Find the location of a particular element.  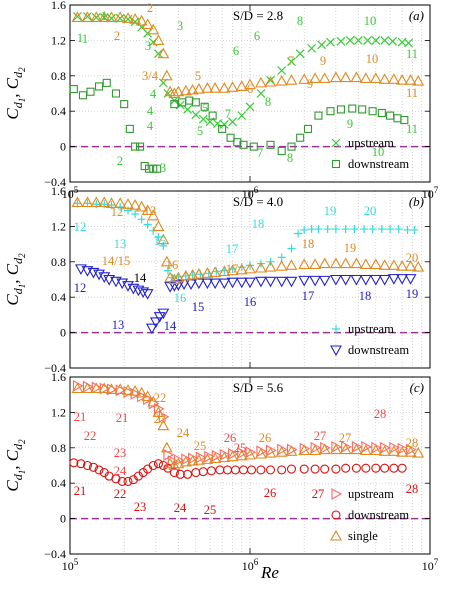

series-single is located at coordinates (248, 240).